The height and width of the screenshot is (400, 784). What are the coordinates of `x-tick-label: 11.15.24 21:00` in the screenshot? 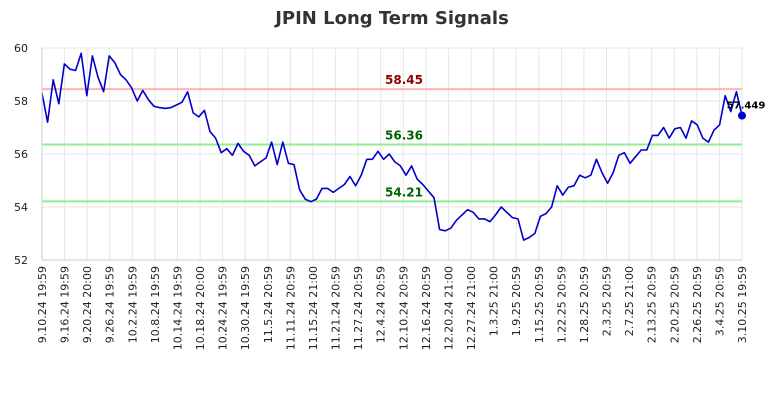 It's located at (313, 308).